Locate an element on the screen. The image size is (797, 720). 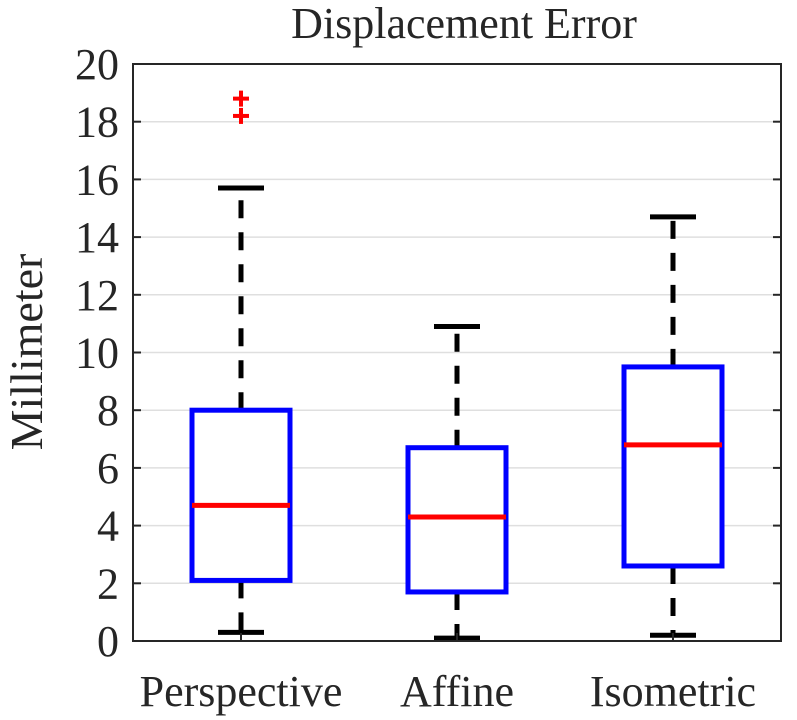
chart-title: Displacement Error is located at coordinates (464, 24).